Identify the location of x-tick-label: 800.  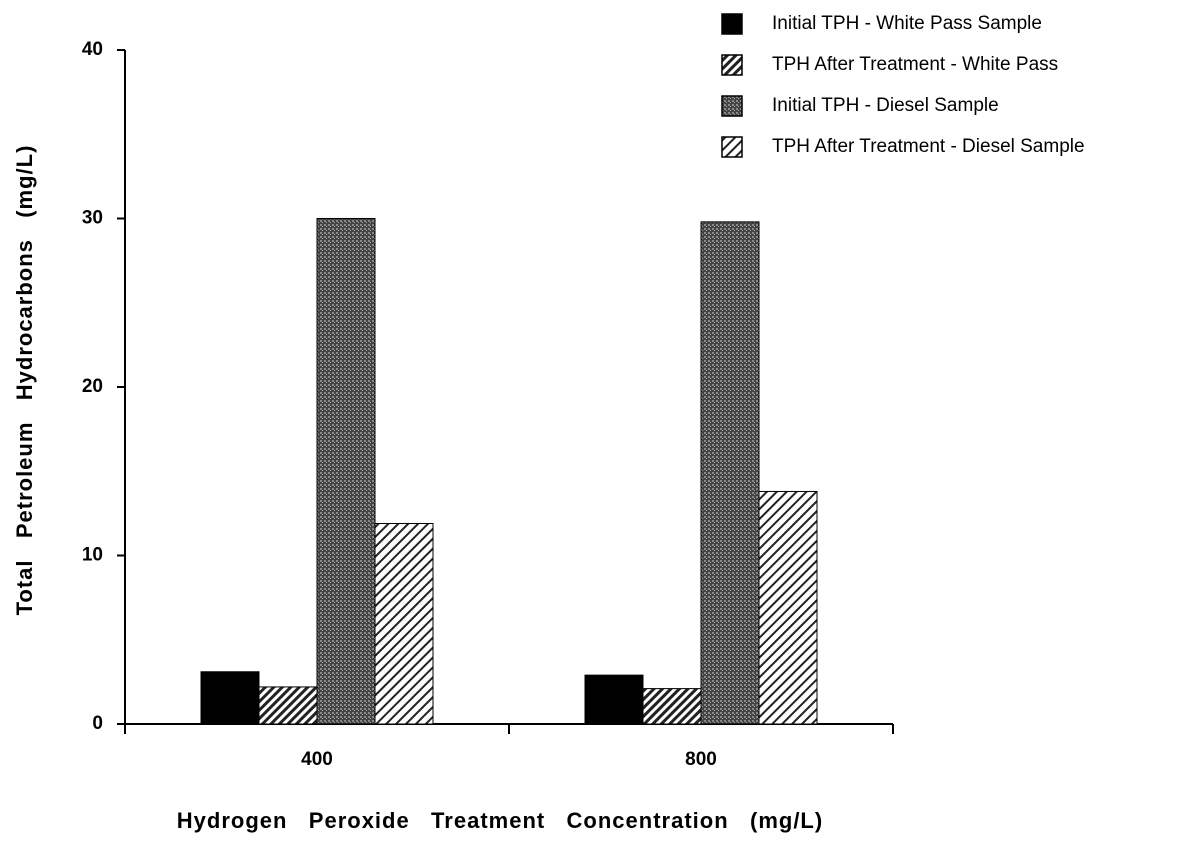
(701, 759).